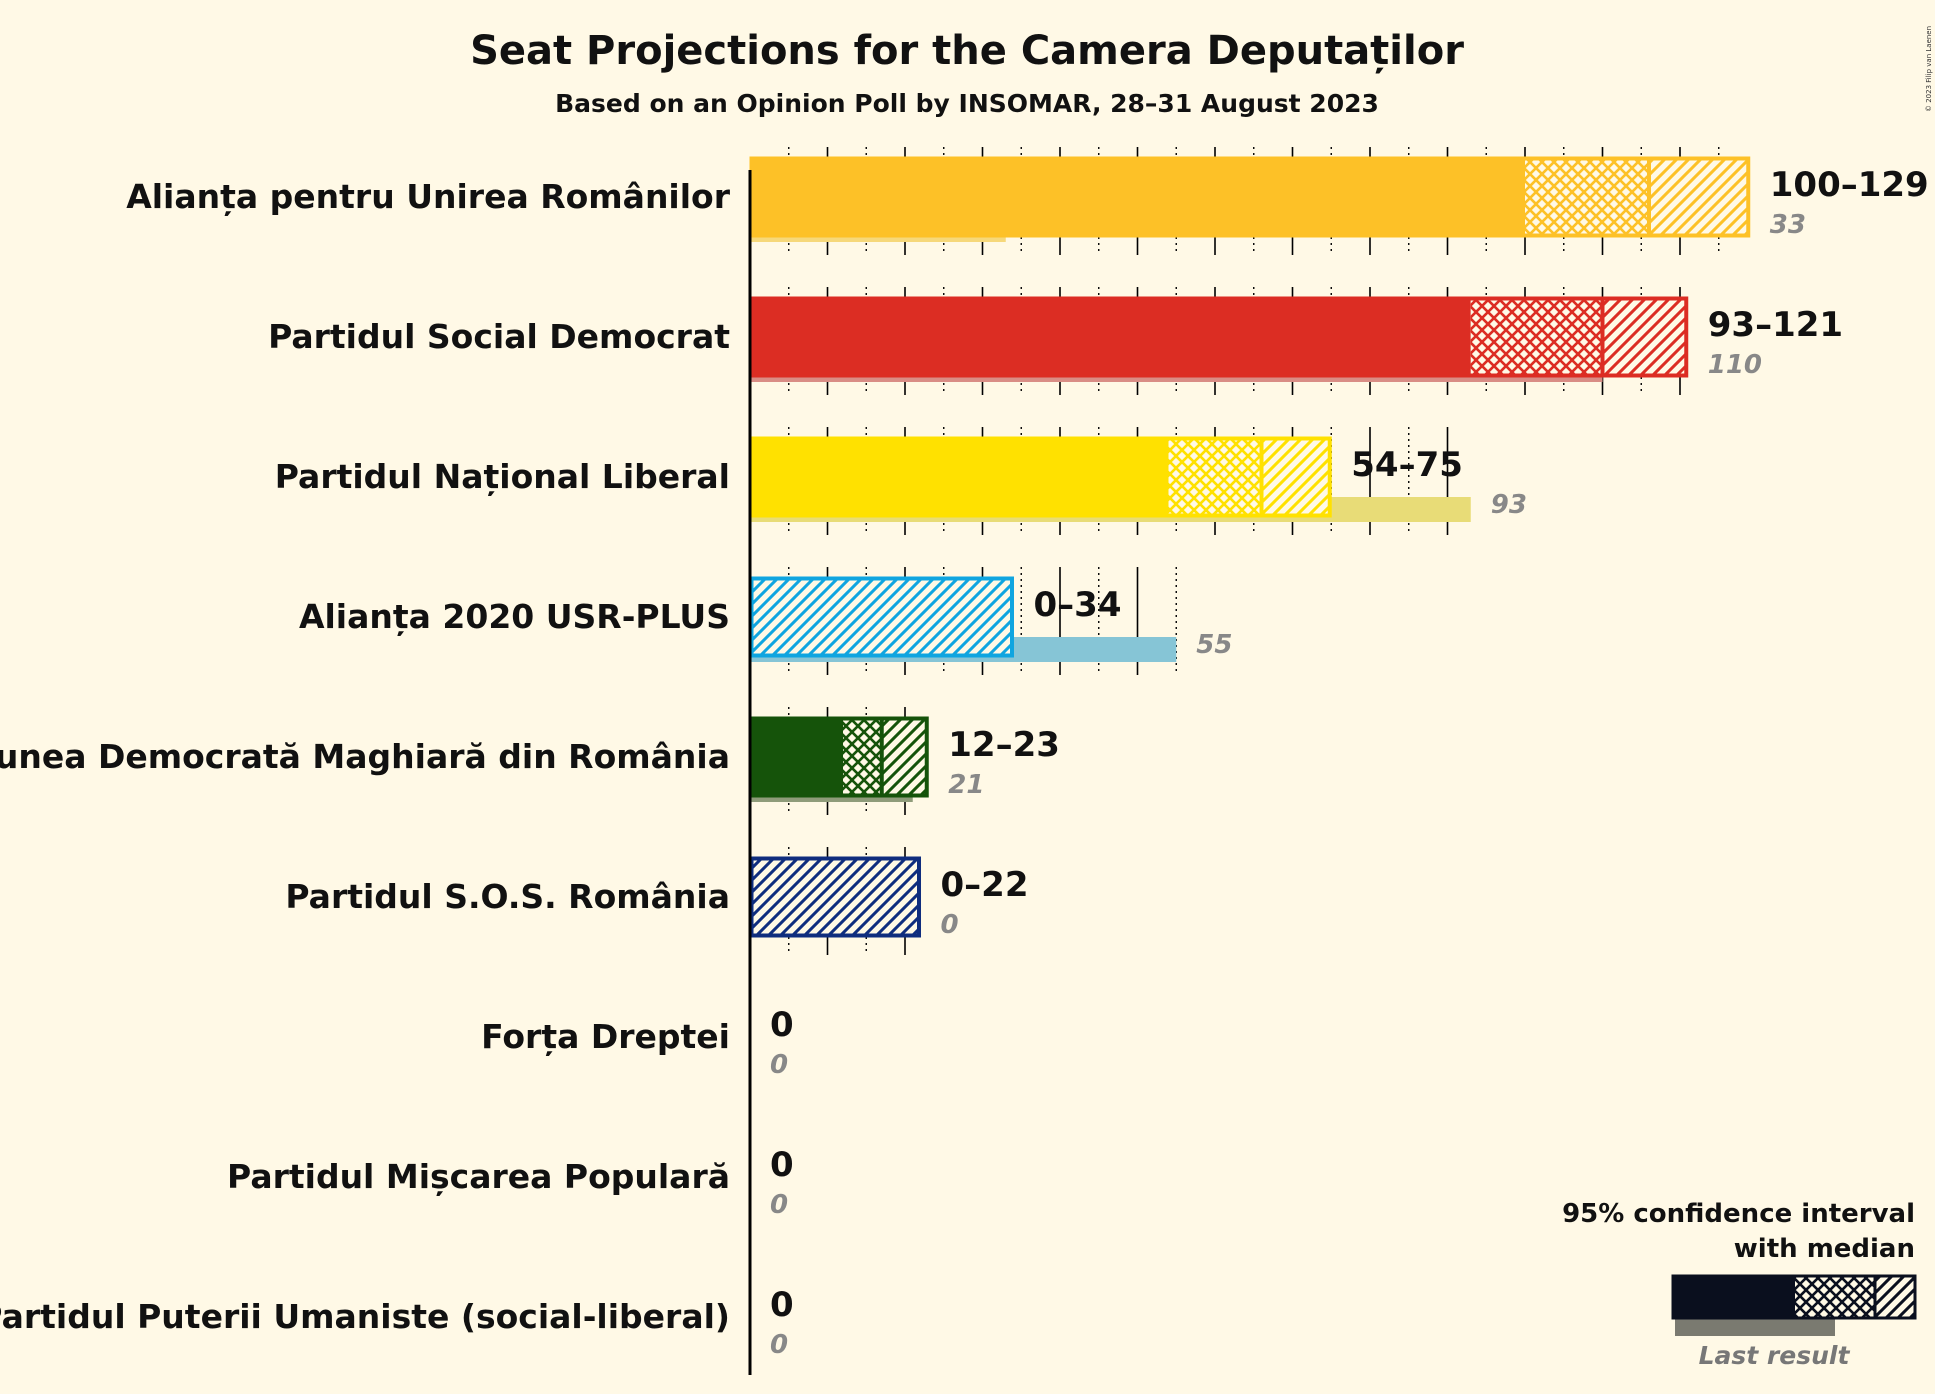  Describe the element at coordinates (1929, 69) in the screenshot. I see `copyright-notice: © 2023 Filip van Laenen` at that location.